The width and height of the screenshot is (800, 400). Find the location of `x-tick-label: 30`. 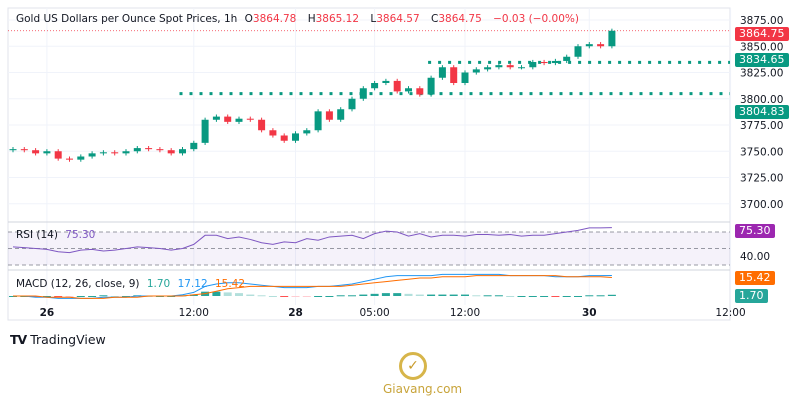

x-tick-label: 30 is located at coordinates (589, 313).